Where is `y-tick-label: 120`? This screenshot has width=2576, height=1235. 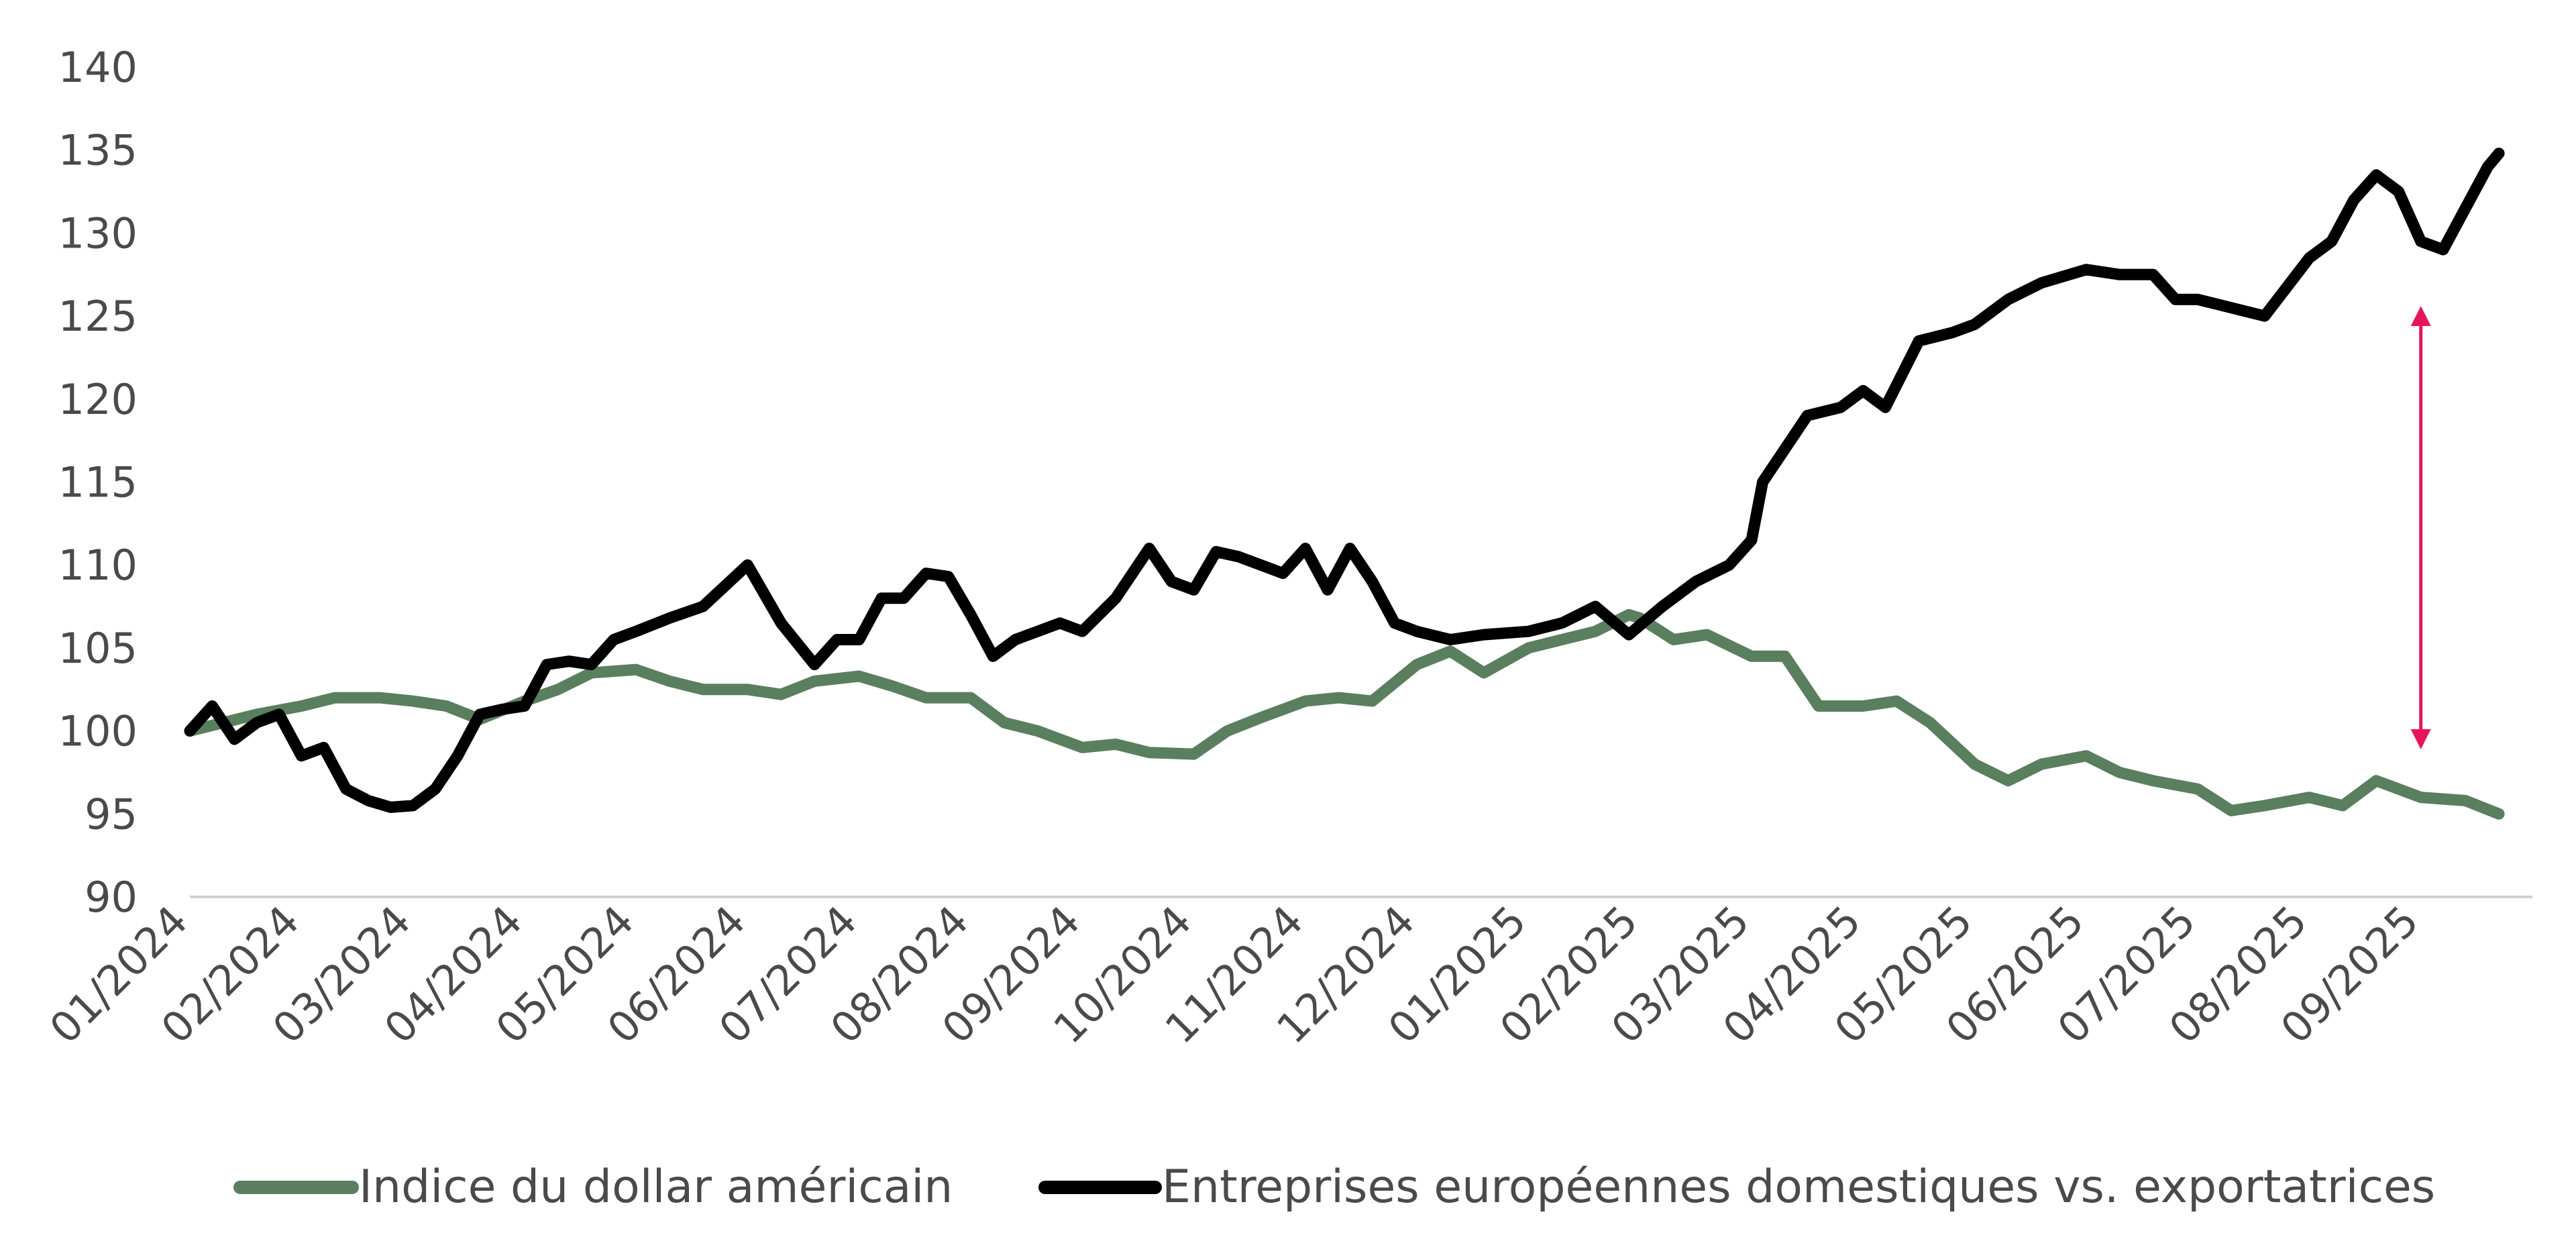
y-tick-label: 120 is located at coordinates (98, 399).